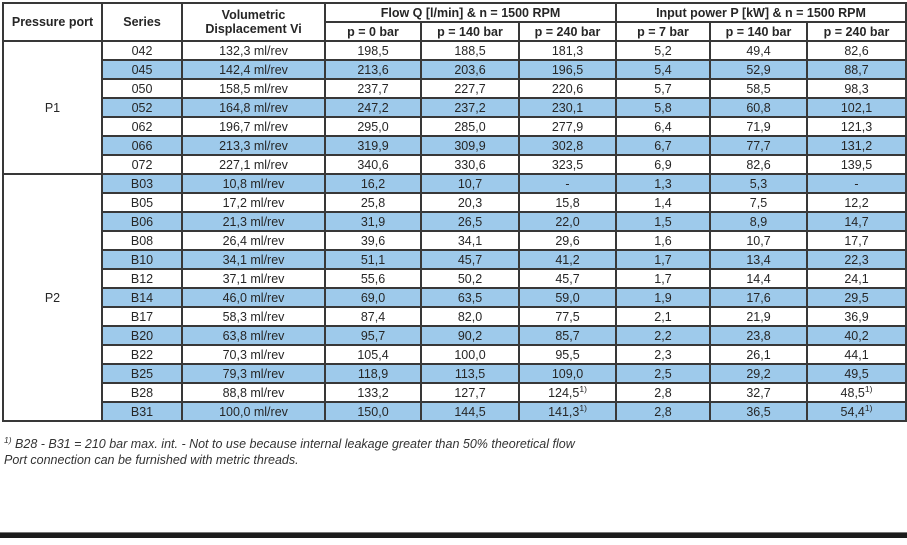 Image resolution: width=907 pixels, height=545 pixels. Describe the element at coordinates (373, 202) in the screenshot. I see `flow-0bar-cell: 25,8` at that location.